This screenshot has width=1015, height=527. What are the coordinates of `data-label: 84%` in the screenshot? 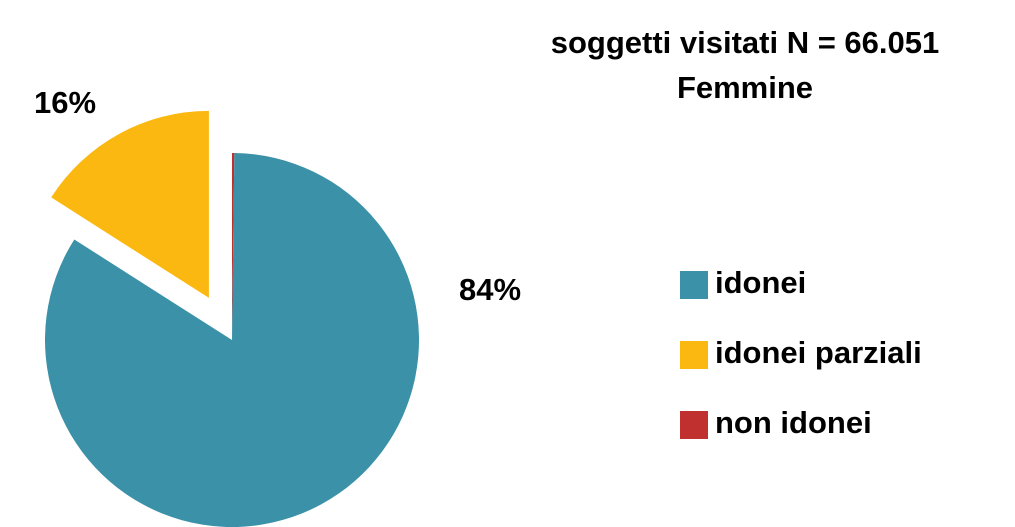 It's located at (490, 289).